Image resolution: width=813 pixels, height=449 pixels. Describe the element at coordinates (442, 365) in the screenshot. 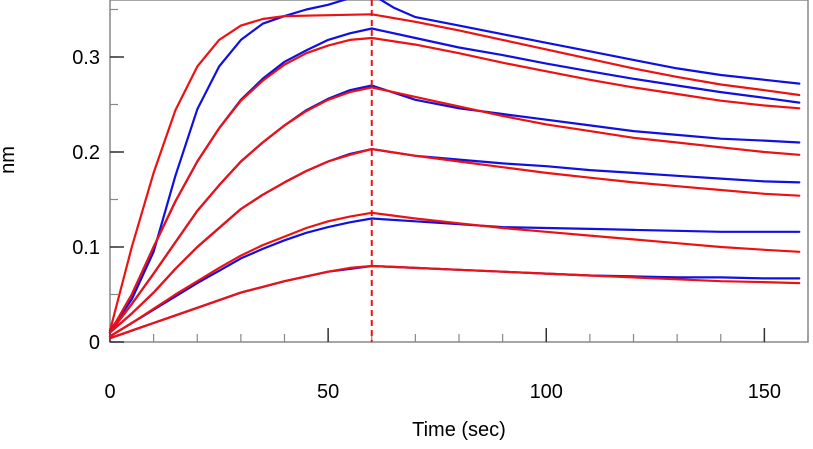

I see `x-axis: 0 50 100 150` at that location.